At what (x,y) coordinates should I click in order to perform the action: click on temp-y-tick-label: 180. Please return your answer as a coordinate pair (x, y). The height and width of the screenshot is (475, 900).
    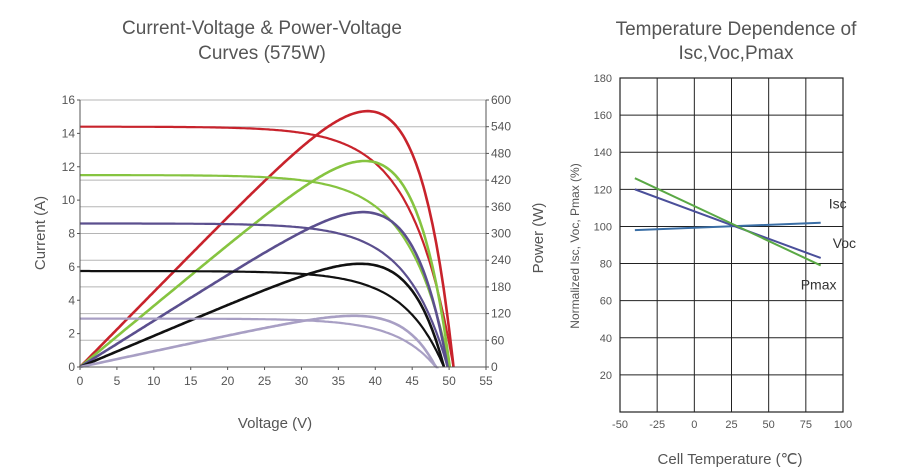
    Looking at the image, I should click on (603, 79).